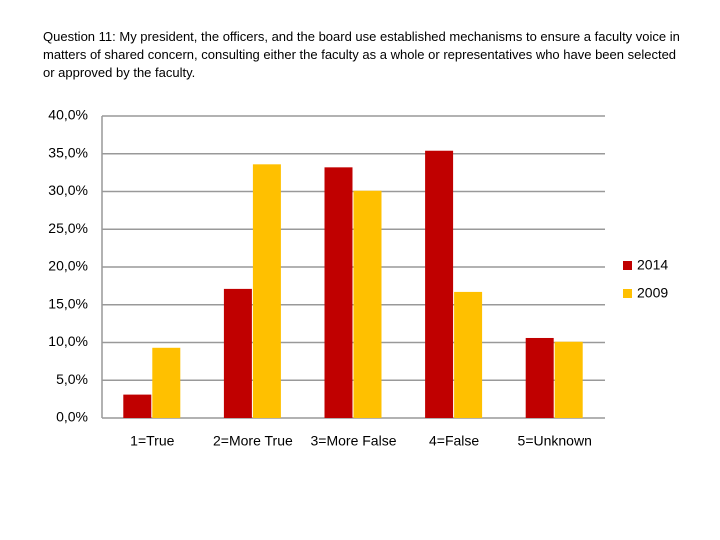  I want to click on x-tick-label: 2=More True, so click(253, 441).